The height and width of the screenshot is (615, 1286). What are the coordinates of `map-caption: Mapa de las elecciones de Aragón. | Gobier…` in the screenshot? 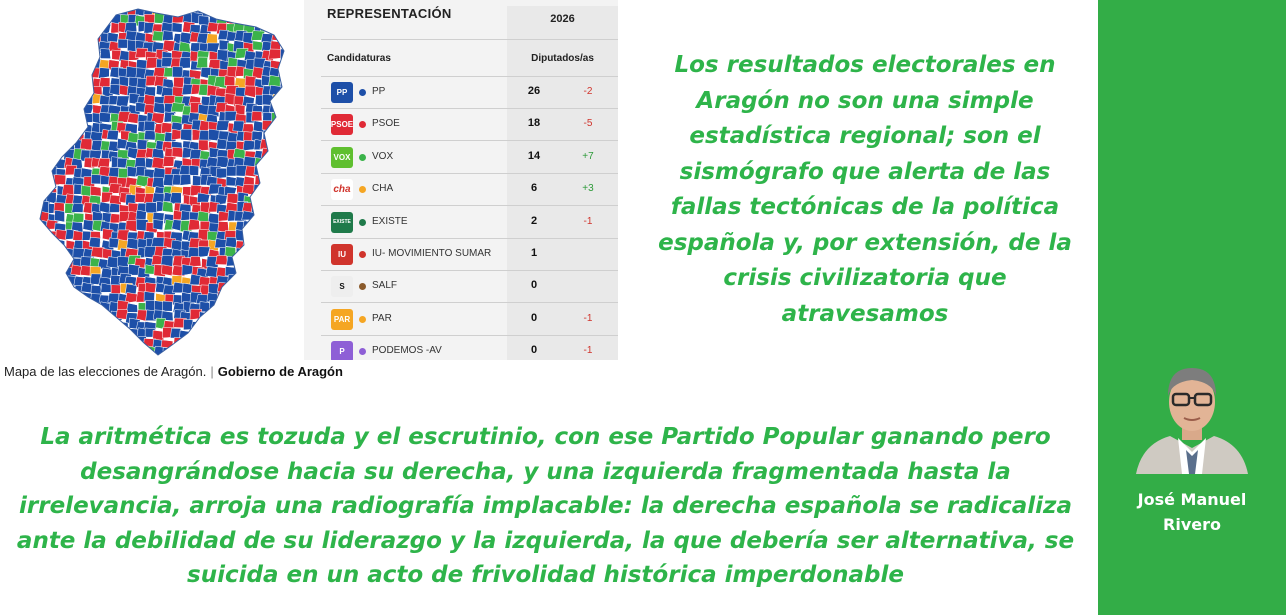 It's located at (173, 371).